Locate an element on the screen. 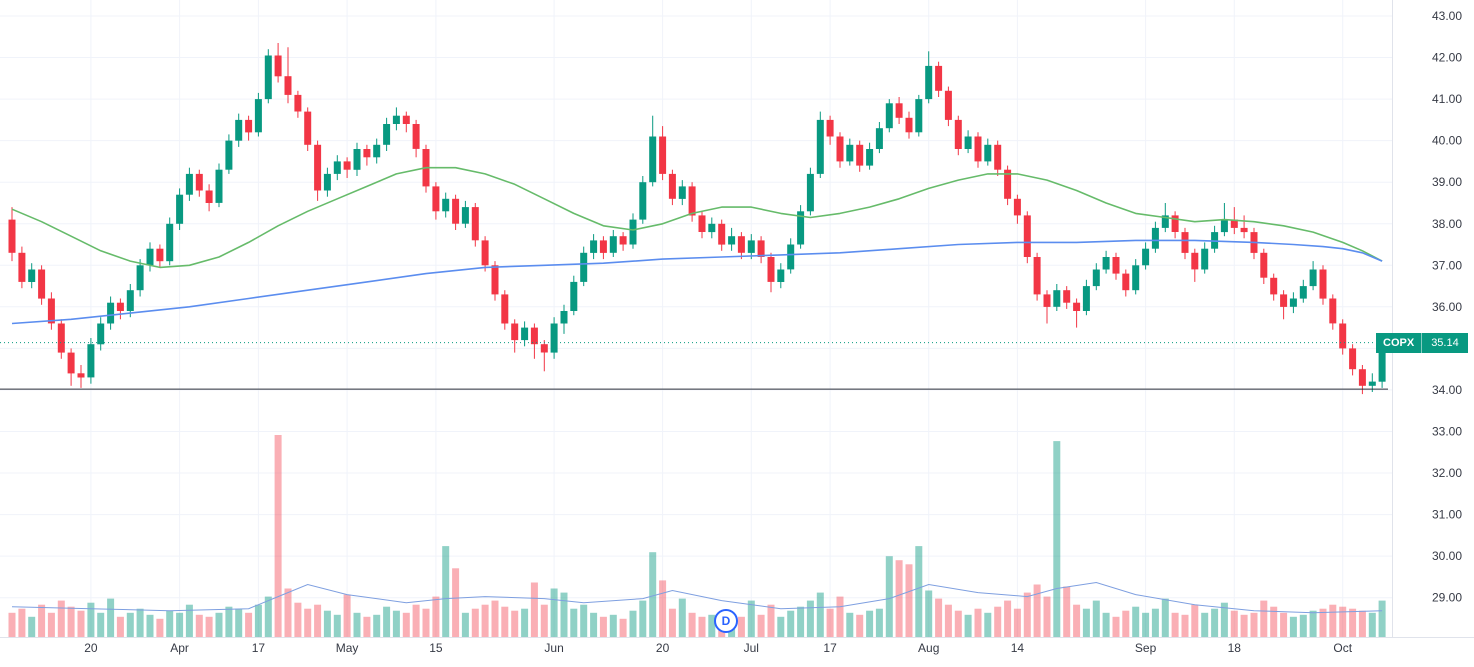 The image size is (1474, 667). svg-text: 15 is located at coordinates (436, 648).